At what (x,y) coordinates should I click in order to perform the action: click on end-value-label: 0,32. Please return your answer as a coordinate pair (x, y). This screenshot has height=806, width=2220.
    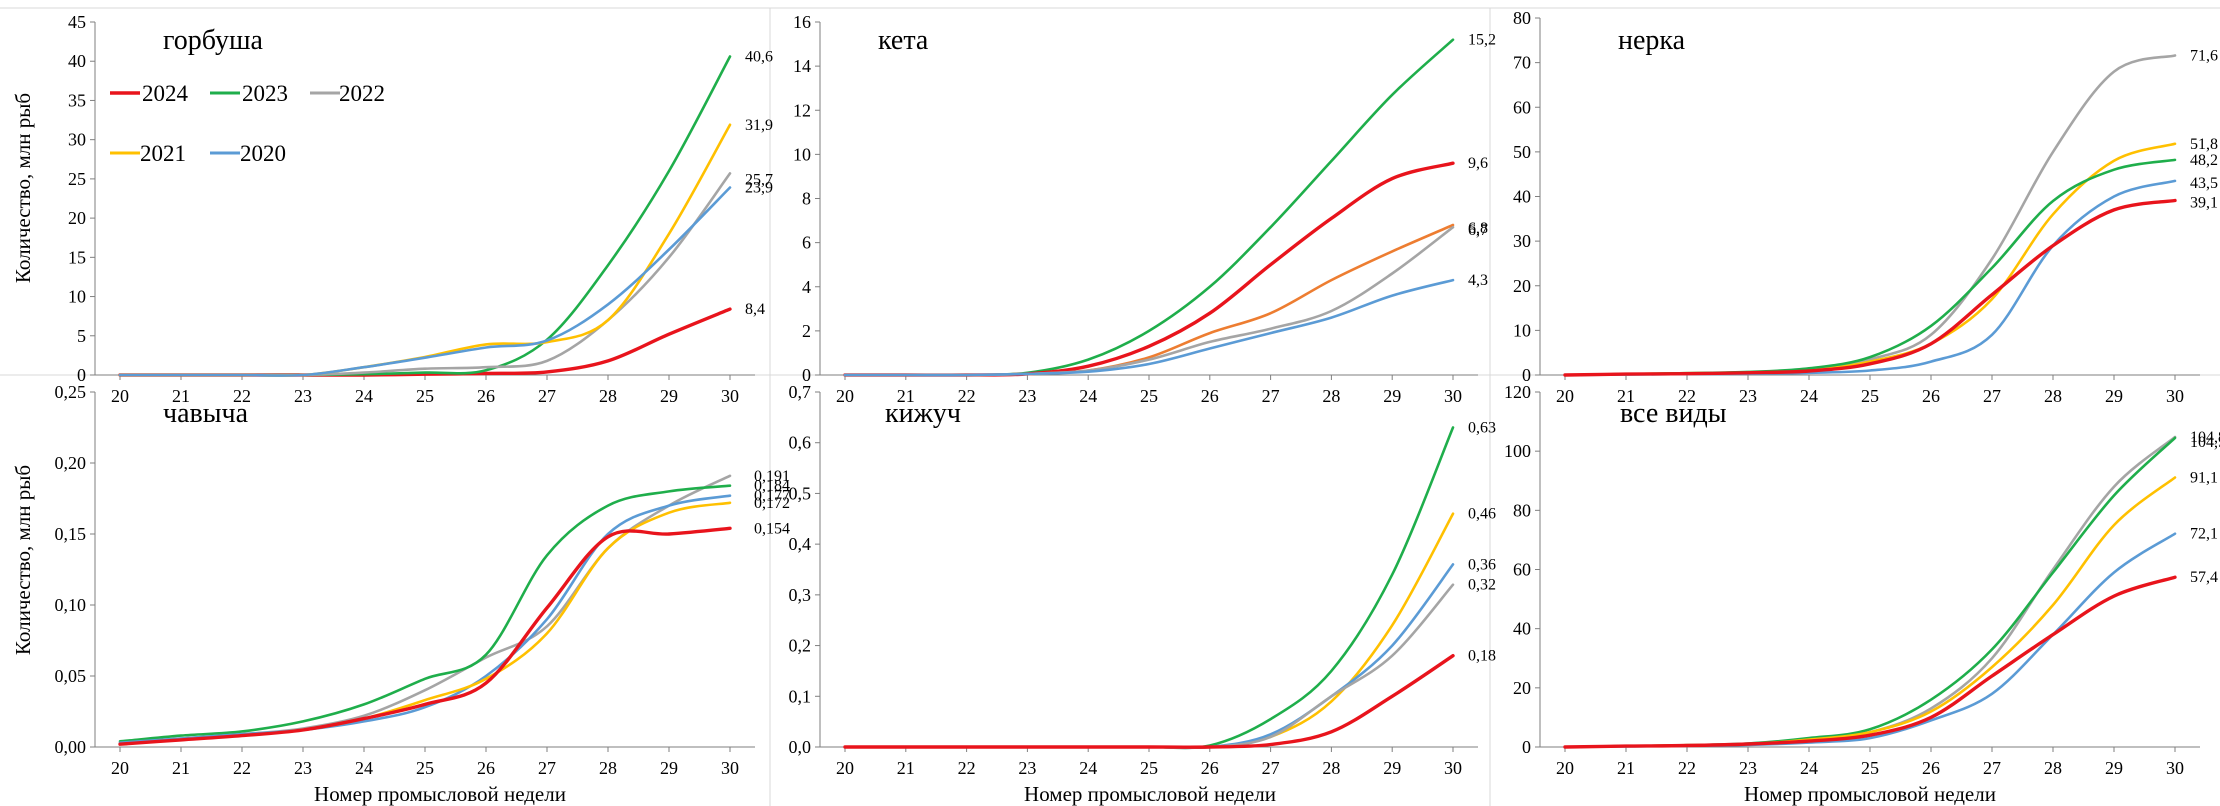
    Looking at the image, I should click on (1482, 585).